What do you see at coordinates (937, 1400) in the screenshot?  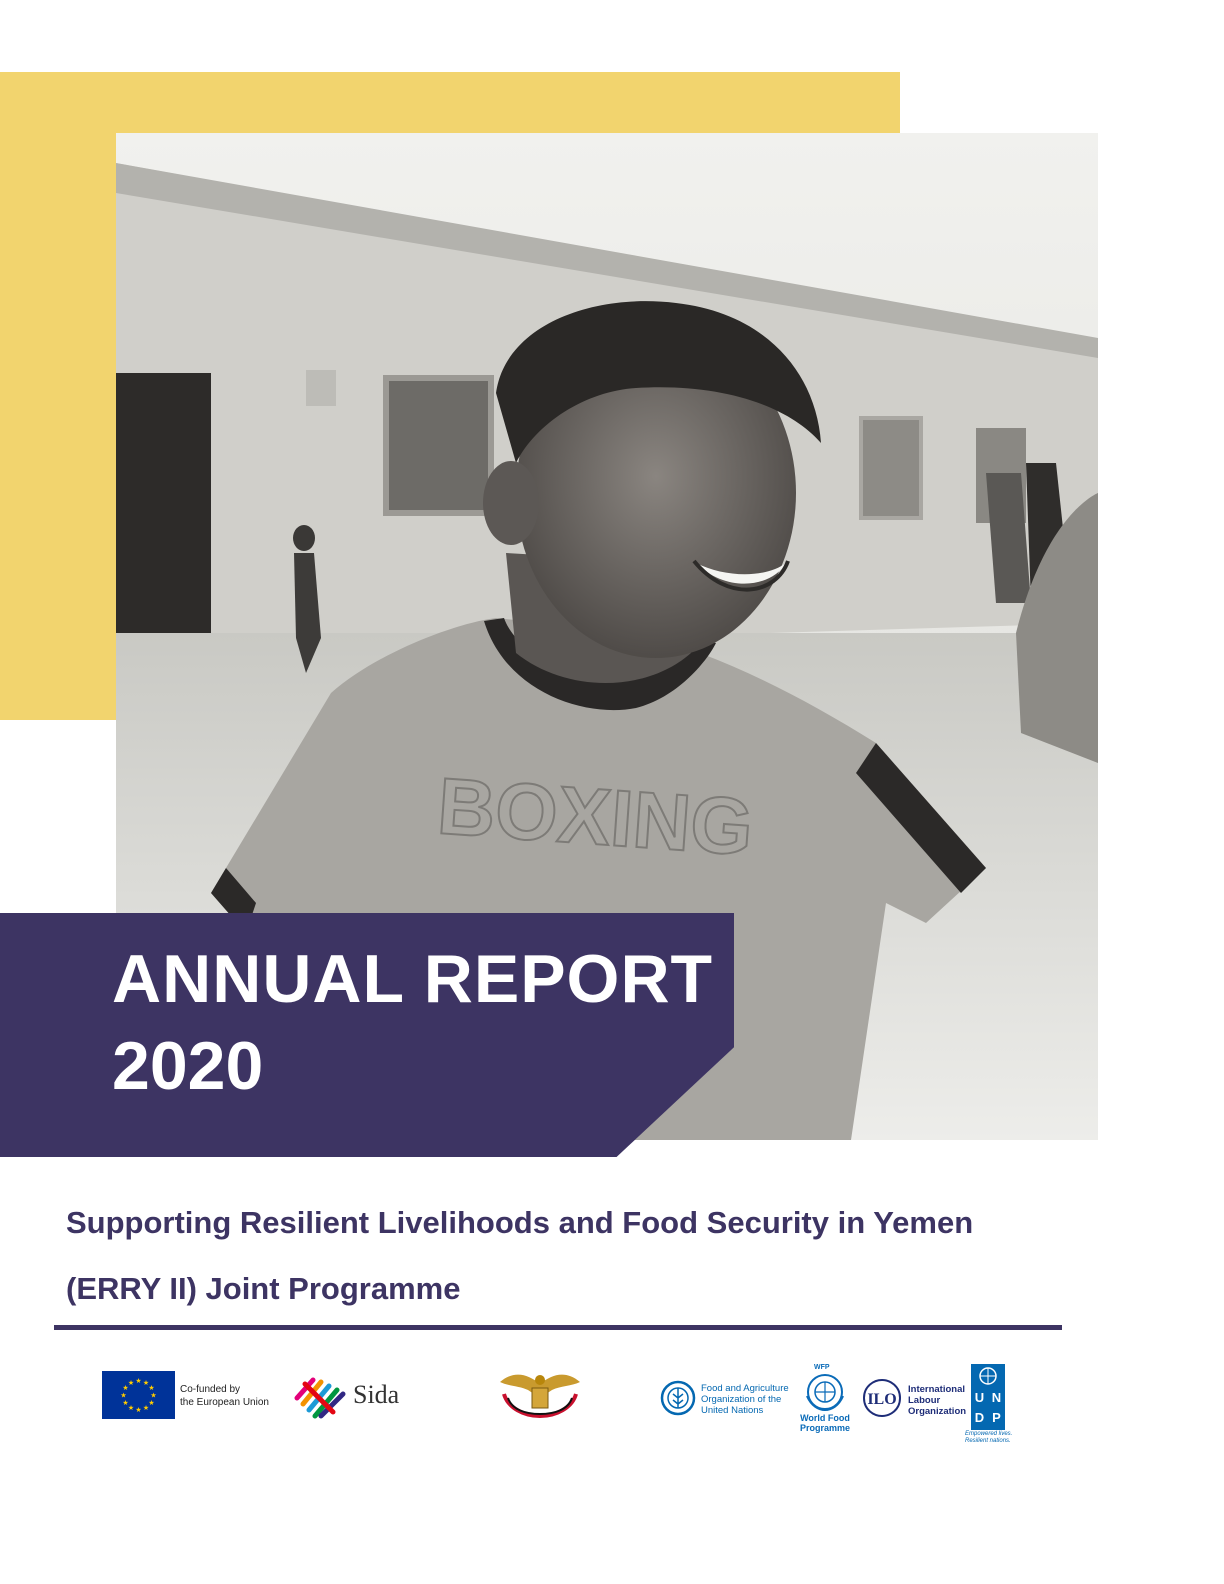 I see `ilo-logo-text: International Labour Organization` at bounding box center [937, 1400].